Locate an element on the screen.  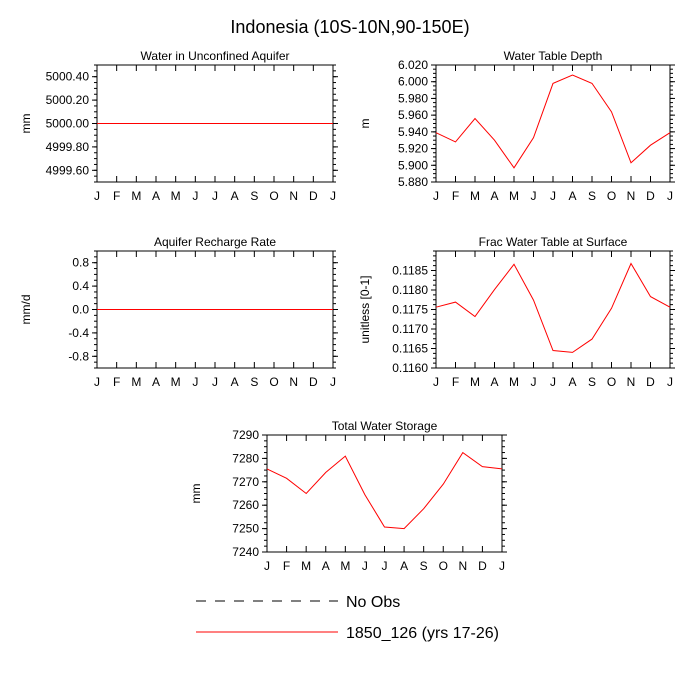
legend-label-no-obs: No Obs is located at coordinates (373, 602).